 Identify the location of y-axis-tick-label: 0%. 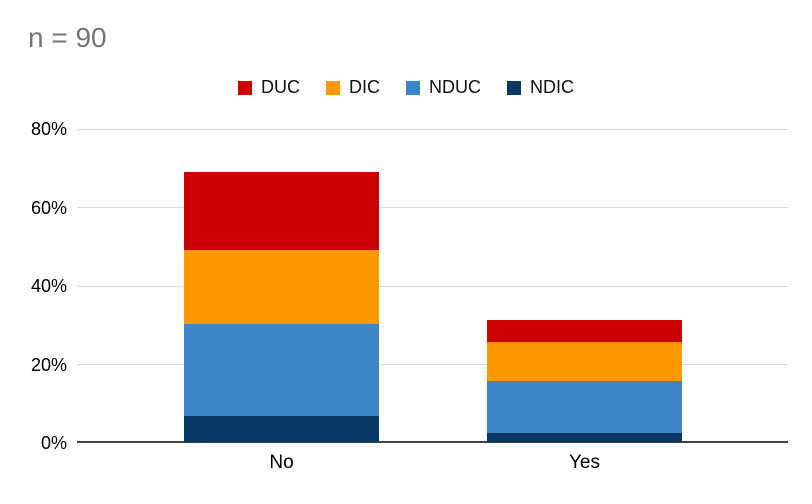
(53, 443).